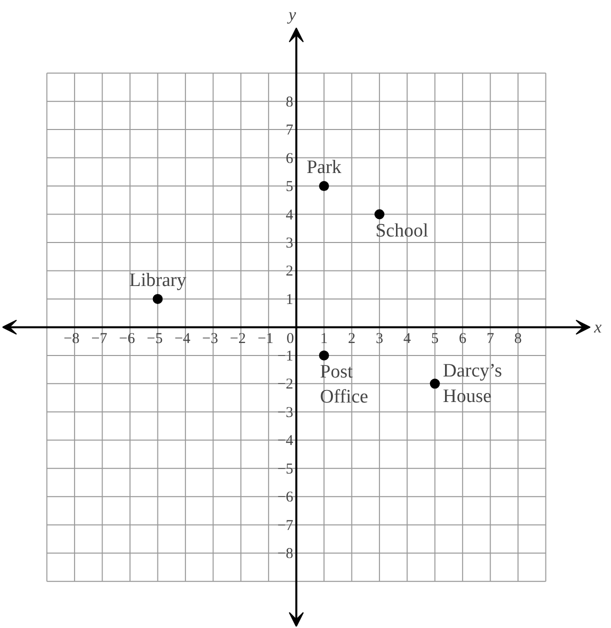 The height and width of the screenshot is (628, 611). I want to click on x-tick-label: −7, so click(99, 339).